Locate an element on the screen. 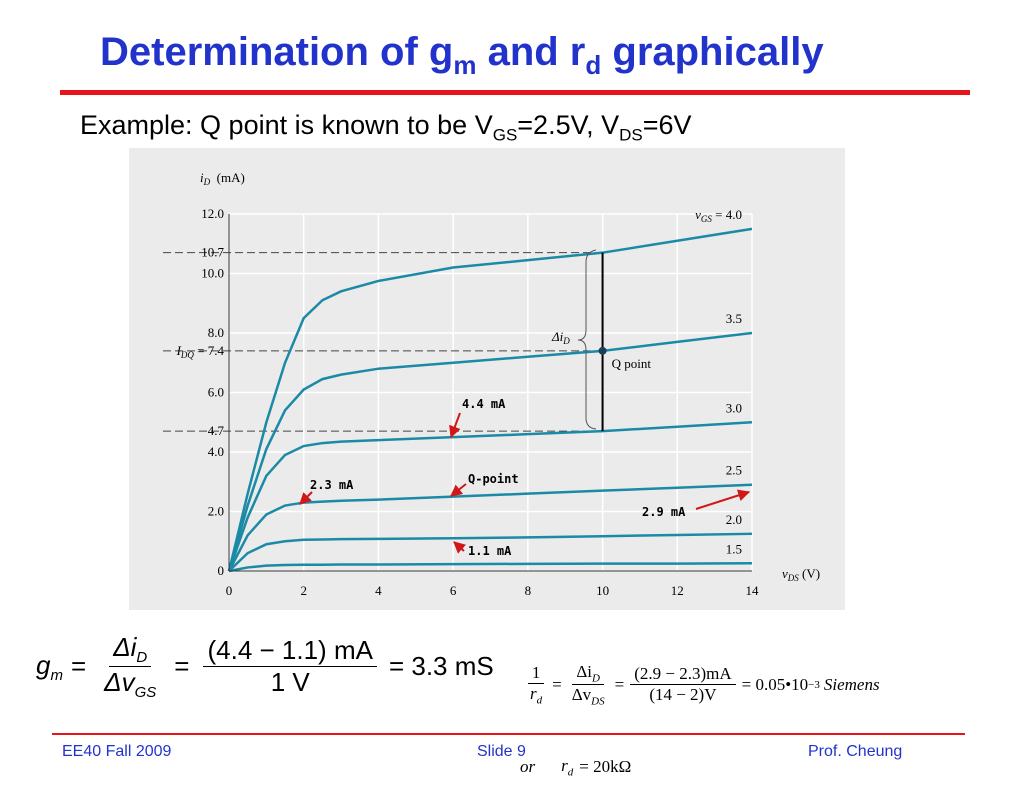 Image resolution: width=1024 pixels, height=798 pixels. fraction: (4.4 − 1.1) mA 1 V is located at coordinates (290, 666).